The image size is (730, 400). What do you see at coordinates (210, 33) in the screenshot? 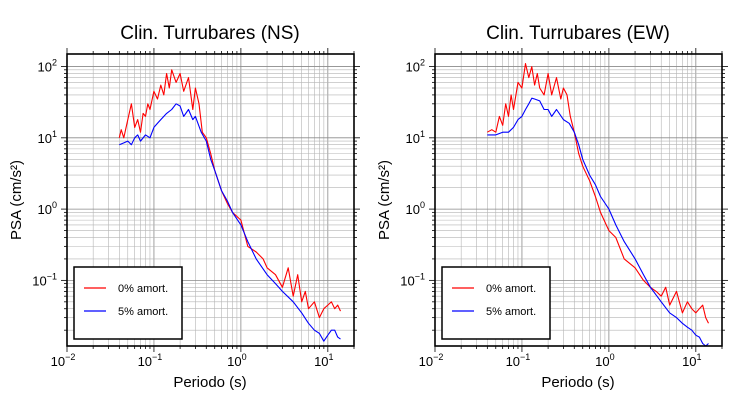
I see `chart-title: Clin. Turrubares (NS)` at bounding box center [210, 33].